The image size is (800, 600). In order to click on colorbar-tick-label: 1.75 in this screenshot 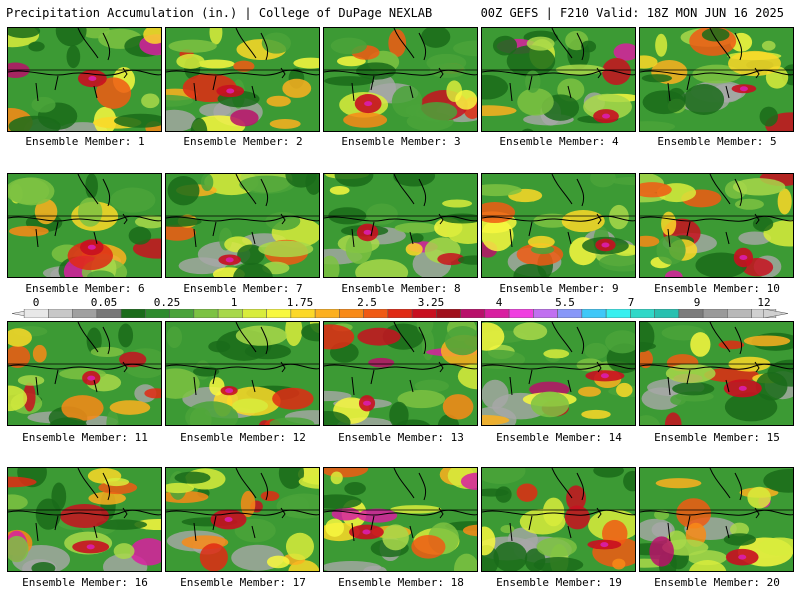, I will do `click(300, 302)`.